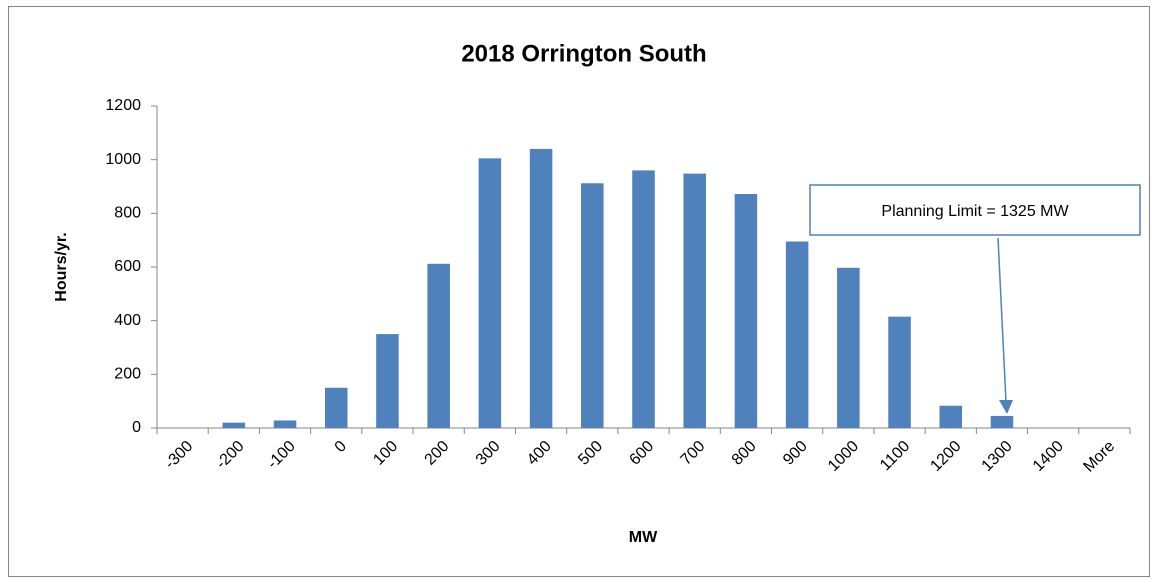 The width and height of the screenshot is (1152, 580). I want to click on arrow-head, so click(1006, 407).